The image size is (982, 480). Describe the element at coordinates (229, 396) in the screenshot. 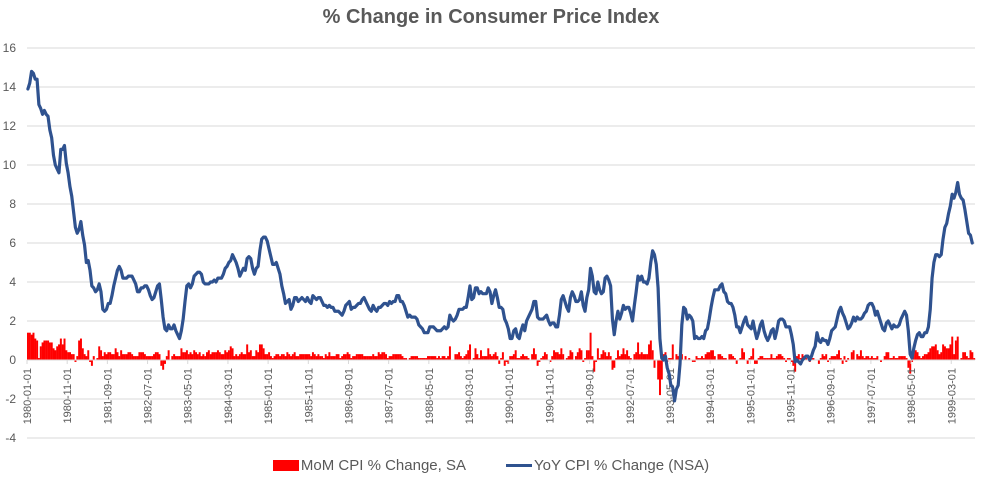

I see `x-tick-label: 1984-03-01` at that location.